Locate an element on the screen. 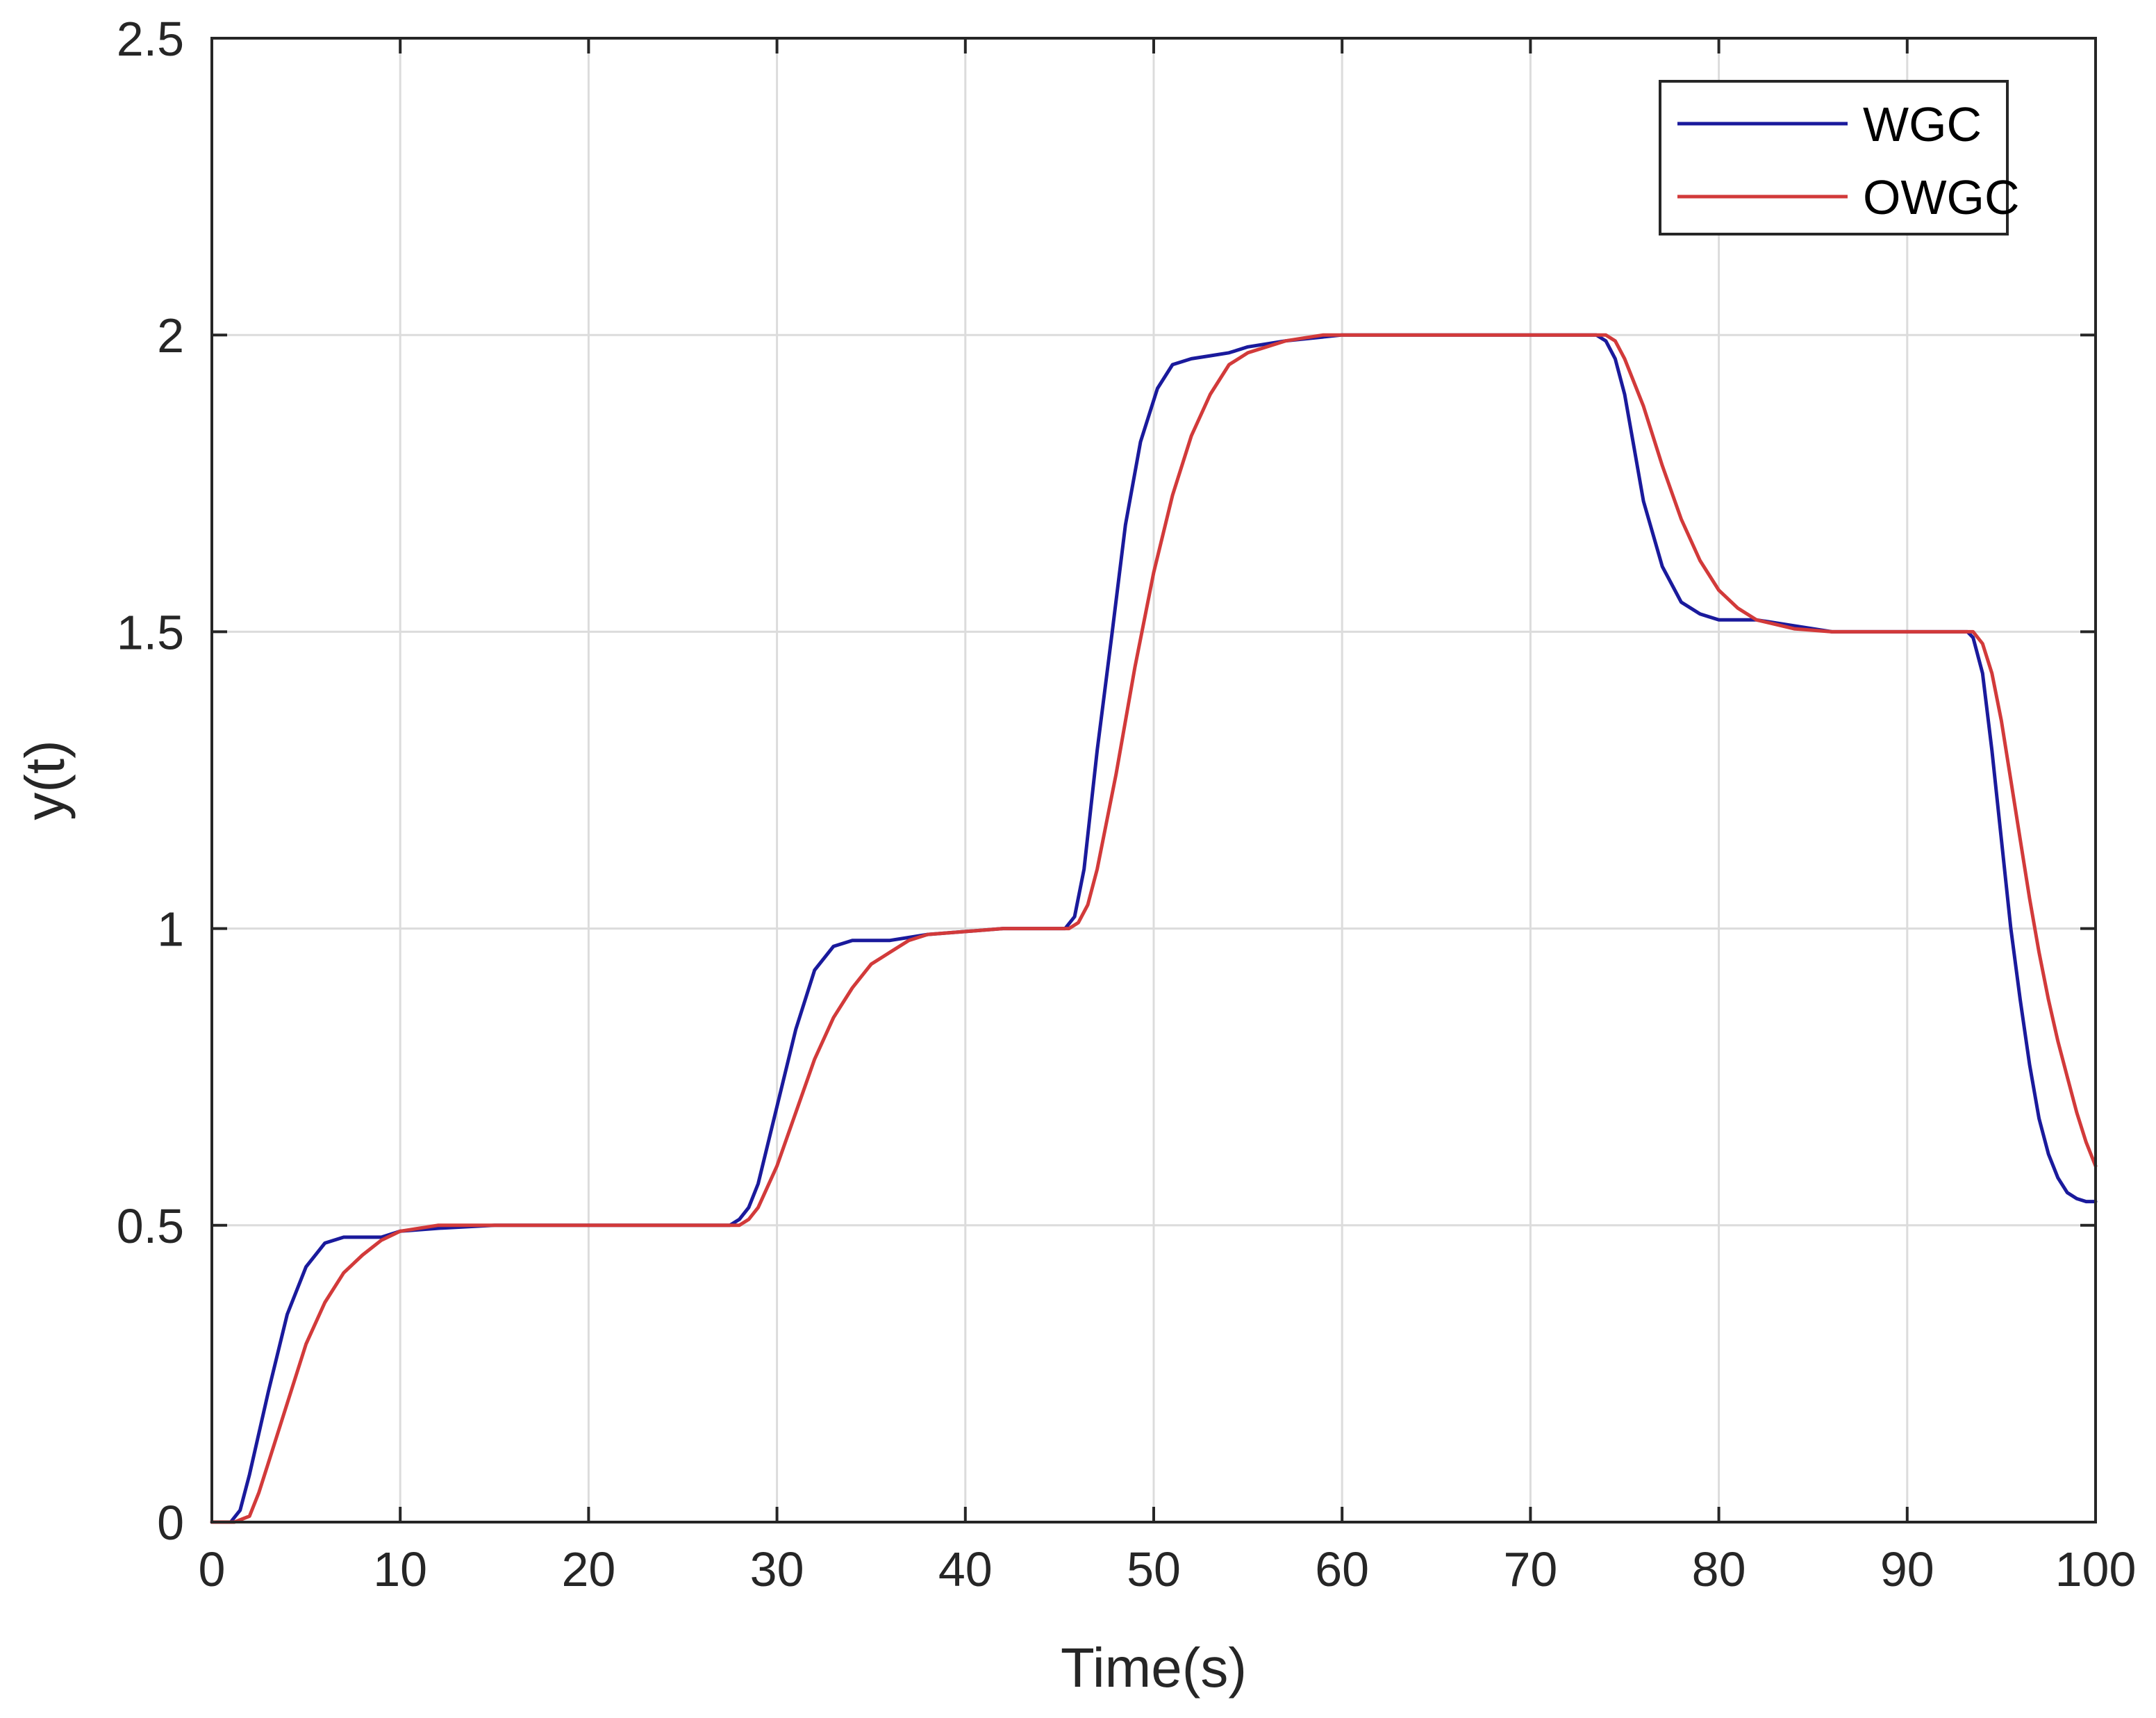 The width and height of the screenshot is (2156, 1718). x-tick-label: 50 is located at coordinates (1154, 1569).